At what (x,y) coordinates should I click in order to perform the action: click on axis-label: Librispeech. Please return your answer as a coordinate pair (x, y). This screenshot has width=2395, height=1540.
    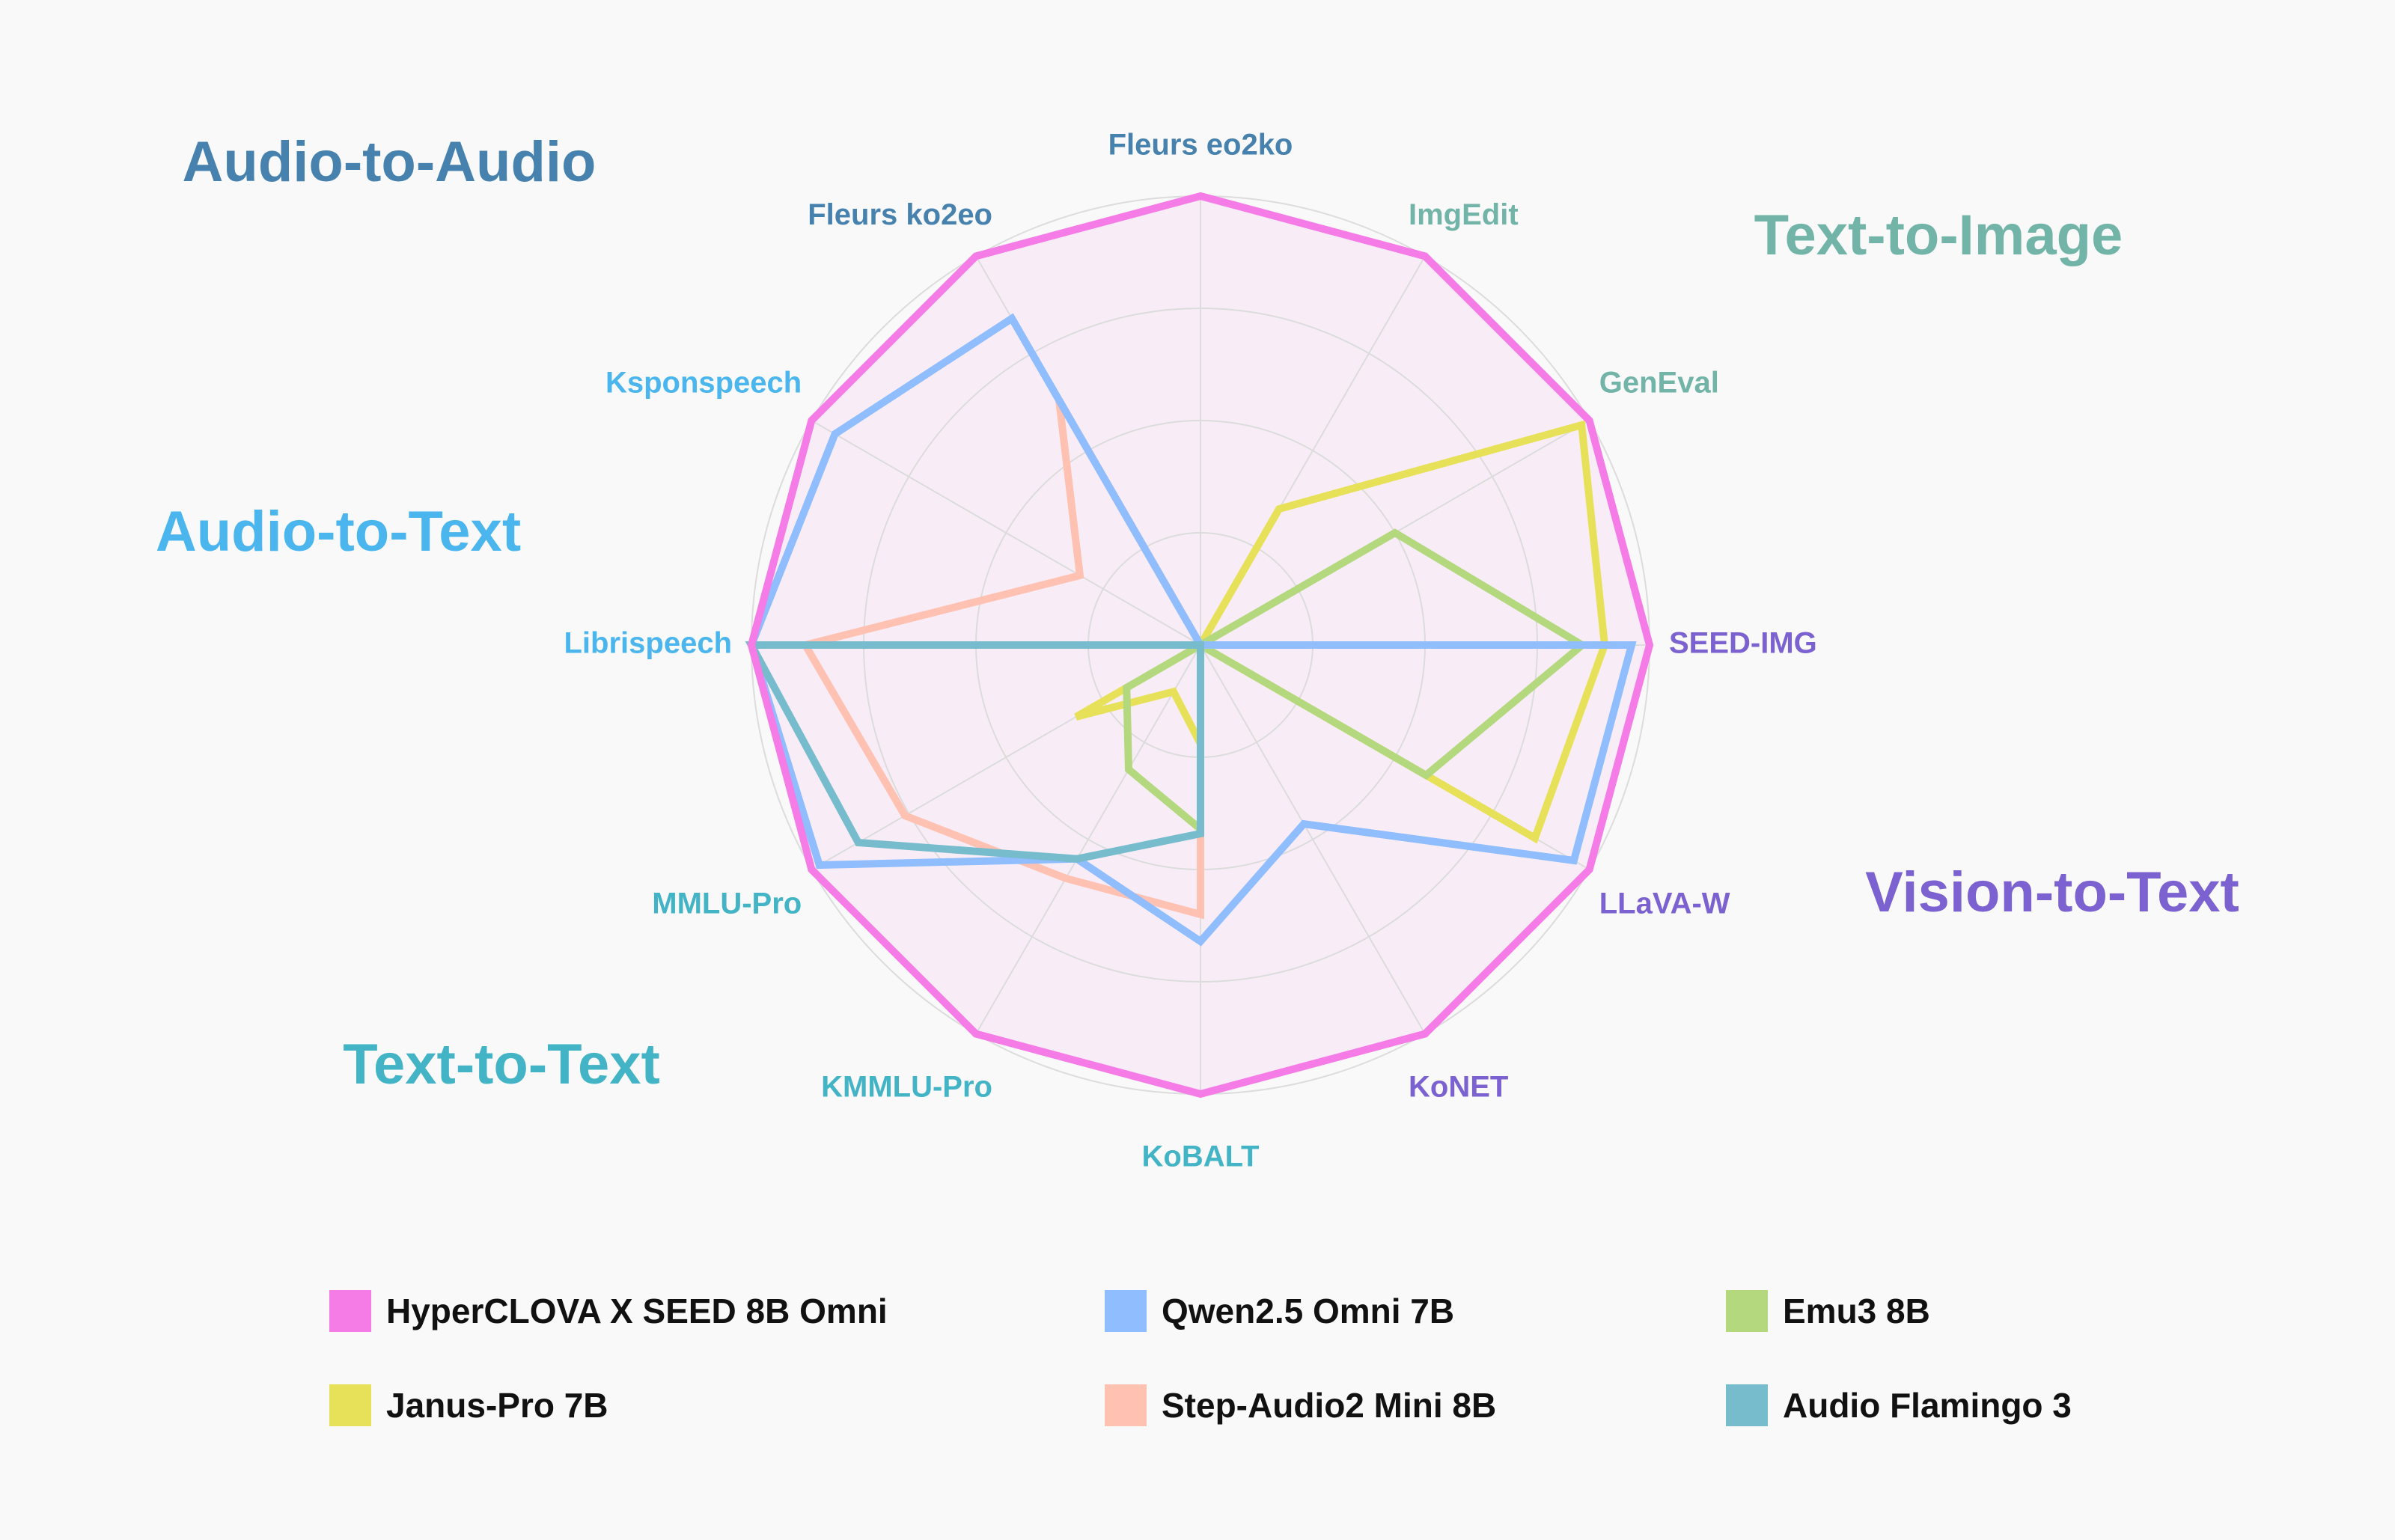
    Looking at the image, I should click on (648, 644).